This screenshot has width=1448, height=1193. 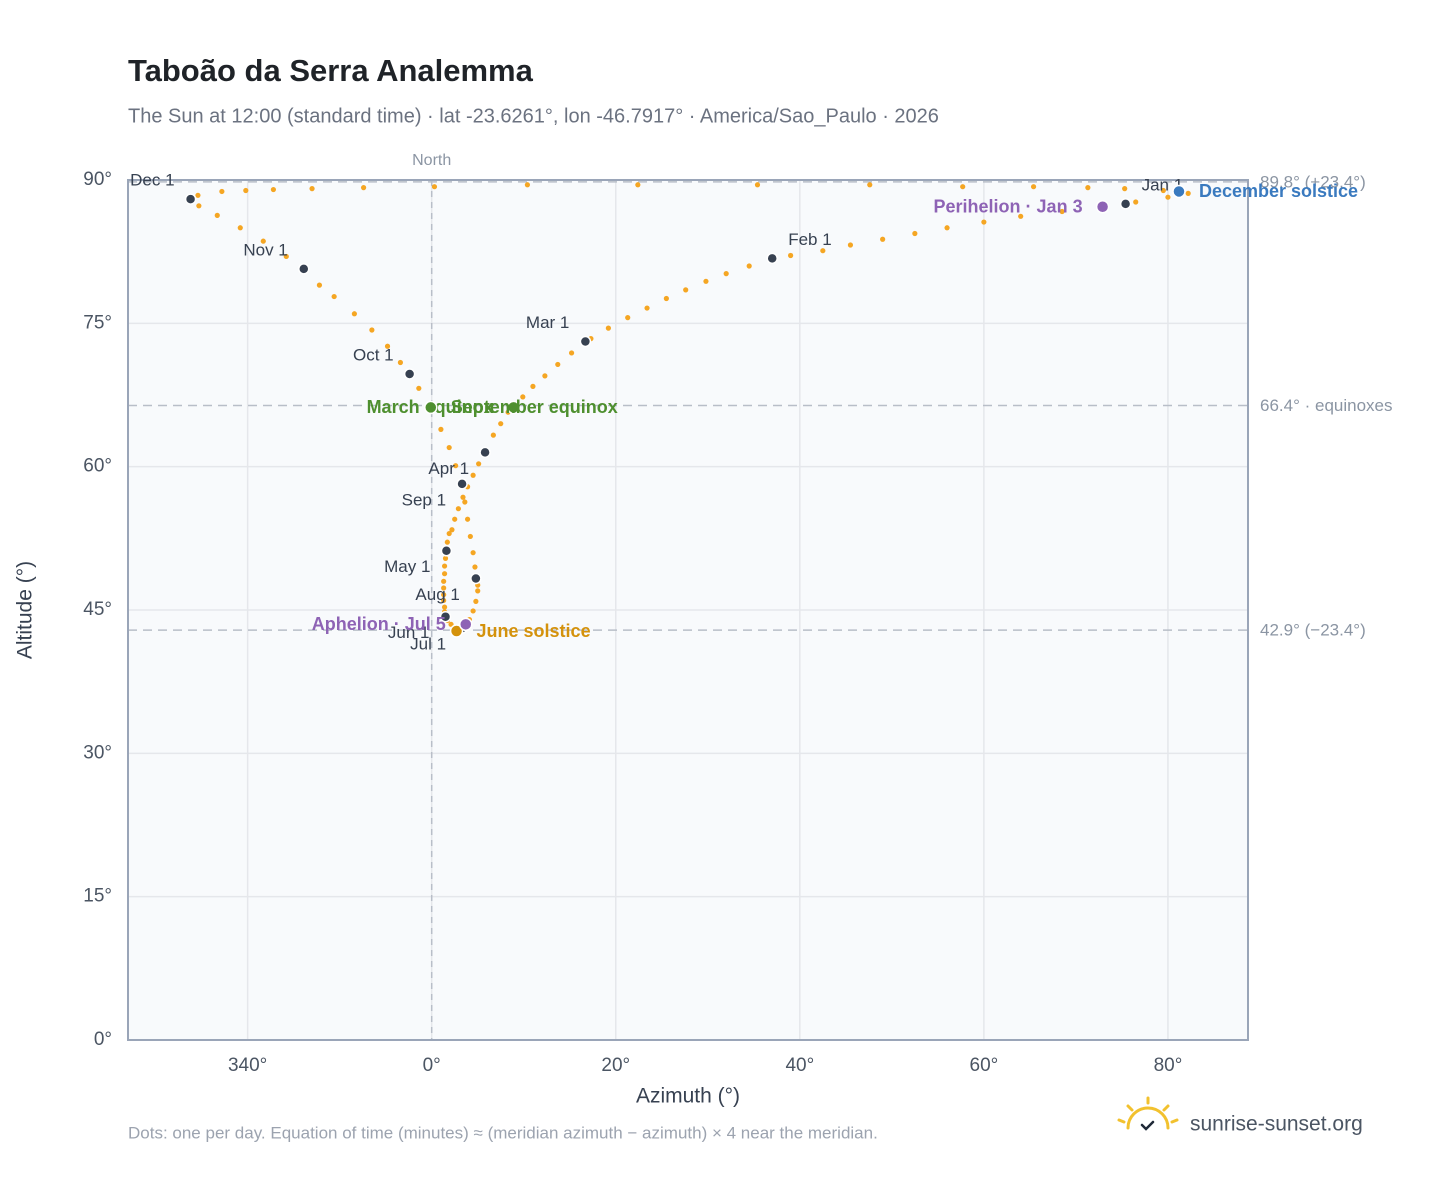 What do you see at coordinates (1008, 207) in the screenshot?
I see `event-label: Perihelion · Jan 3` at bounding box center [1008, 207].